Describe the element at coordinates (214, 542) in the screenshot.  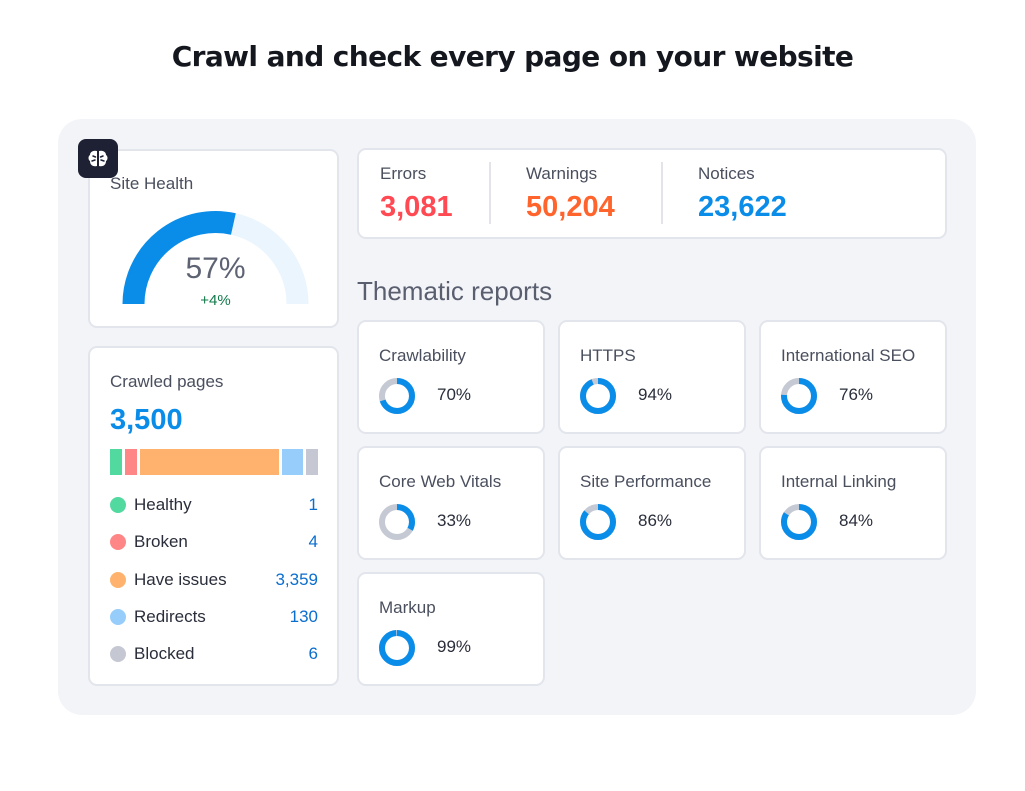
I see `crawled-row-broken: Broken 4` at that location.